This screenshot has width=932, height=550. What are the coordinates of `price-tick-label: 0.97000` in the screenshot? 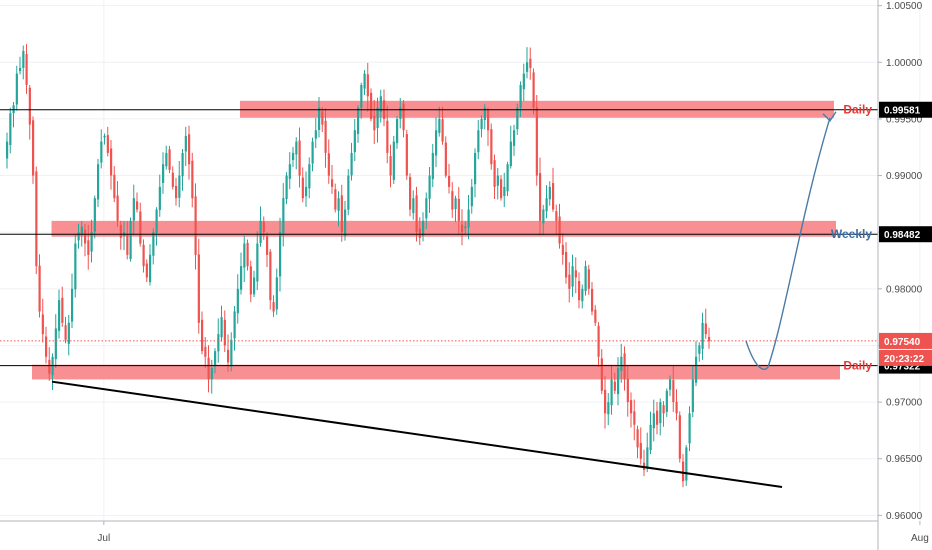 It's located at (904, 403).